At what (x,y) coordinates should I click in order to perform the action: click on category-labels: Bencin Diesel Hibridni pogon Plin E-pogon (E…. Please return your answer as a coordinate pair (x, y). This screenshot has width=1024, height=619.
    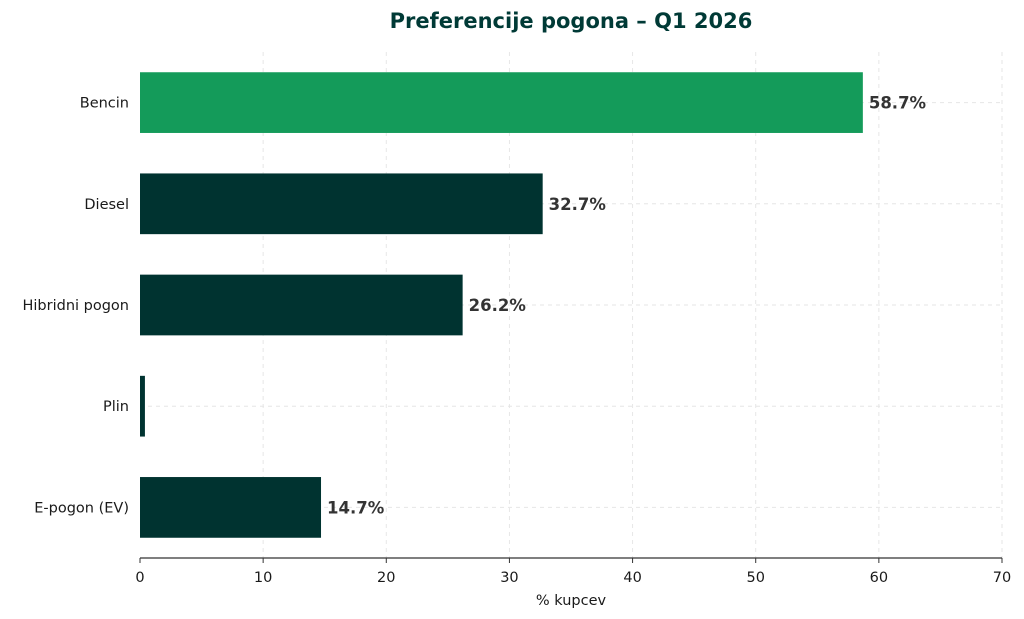
    Looking at the image, I should click on (76, 306).